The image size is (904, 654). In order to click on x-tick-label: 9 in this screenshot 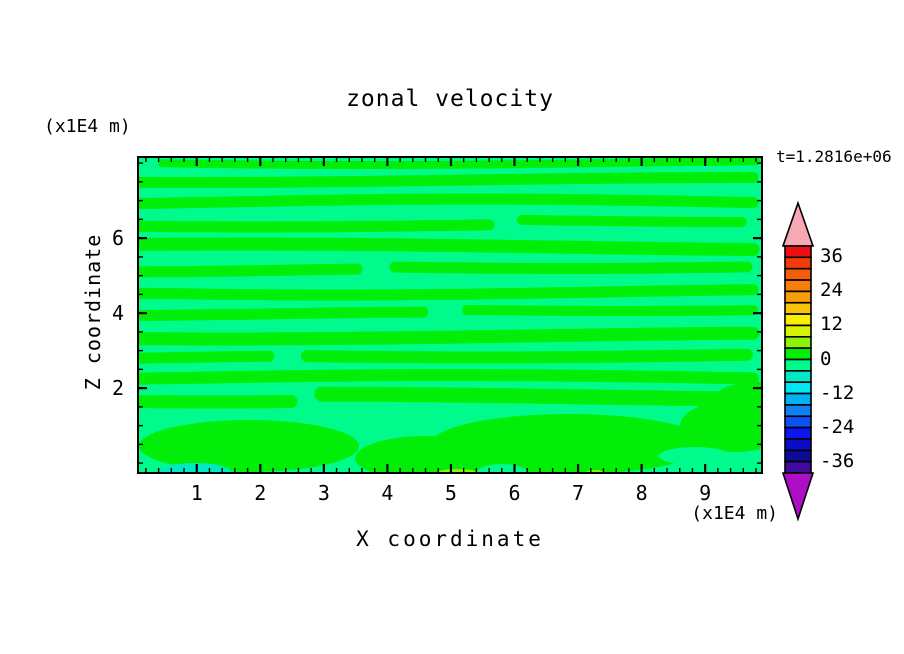, I will do `click(705, 493)`.